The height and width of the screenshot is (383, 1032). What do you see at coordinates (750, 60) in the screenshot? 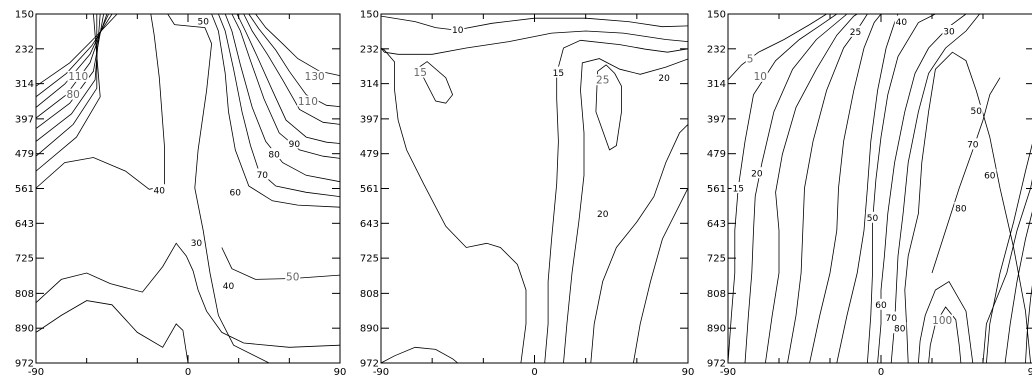
I see `contour-label: 5` at bounding box center [750, 60].